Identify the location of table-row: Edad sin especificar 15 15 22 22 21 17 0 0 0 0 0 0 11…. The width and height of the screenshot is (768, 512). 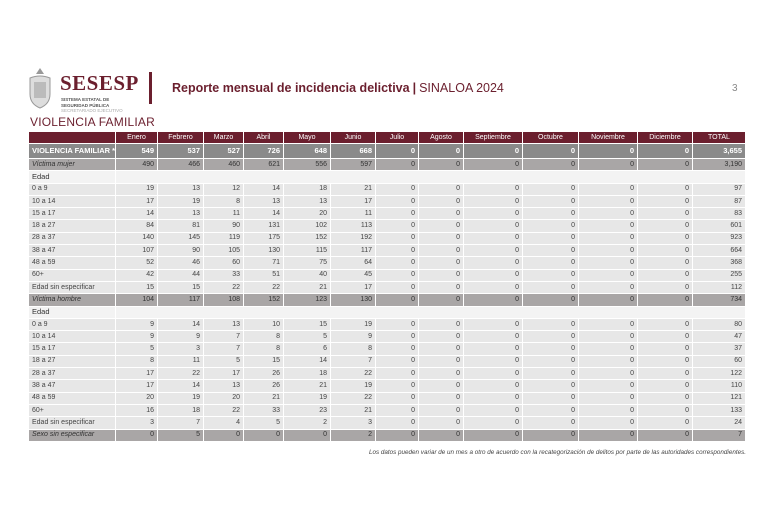
(387, 287).